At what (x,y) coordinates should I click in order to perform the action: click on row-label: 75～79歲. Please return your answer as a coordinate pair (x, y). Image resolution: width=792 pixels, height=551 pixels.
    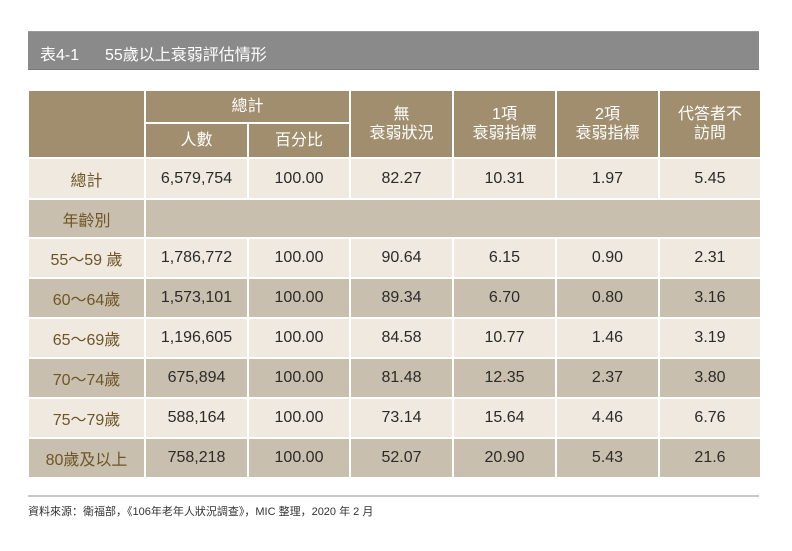
    Looking at the image, I should click on (86, 418).